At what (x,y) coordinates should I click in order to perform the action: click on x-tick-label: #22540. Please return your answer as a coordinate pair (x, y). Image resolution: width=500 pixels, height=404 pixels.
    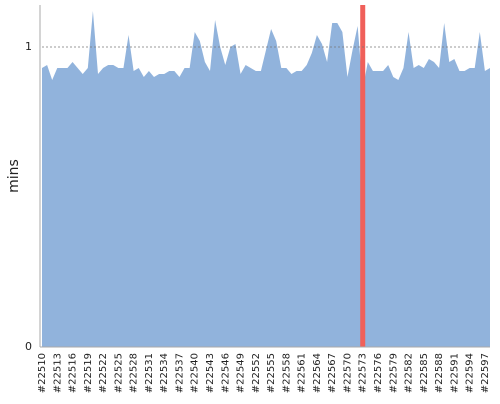
    Looking at the image, I should click on (195, 373).